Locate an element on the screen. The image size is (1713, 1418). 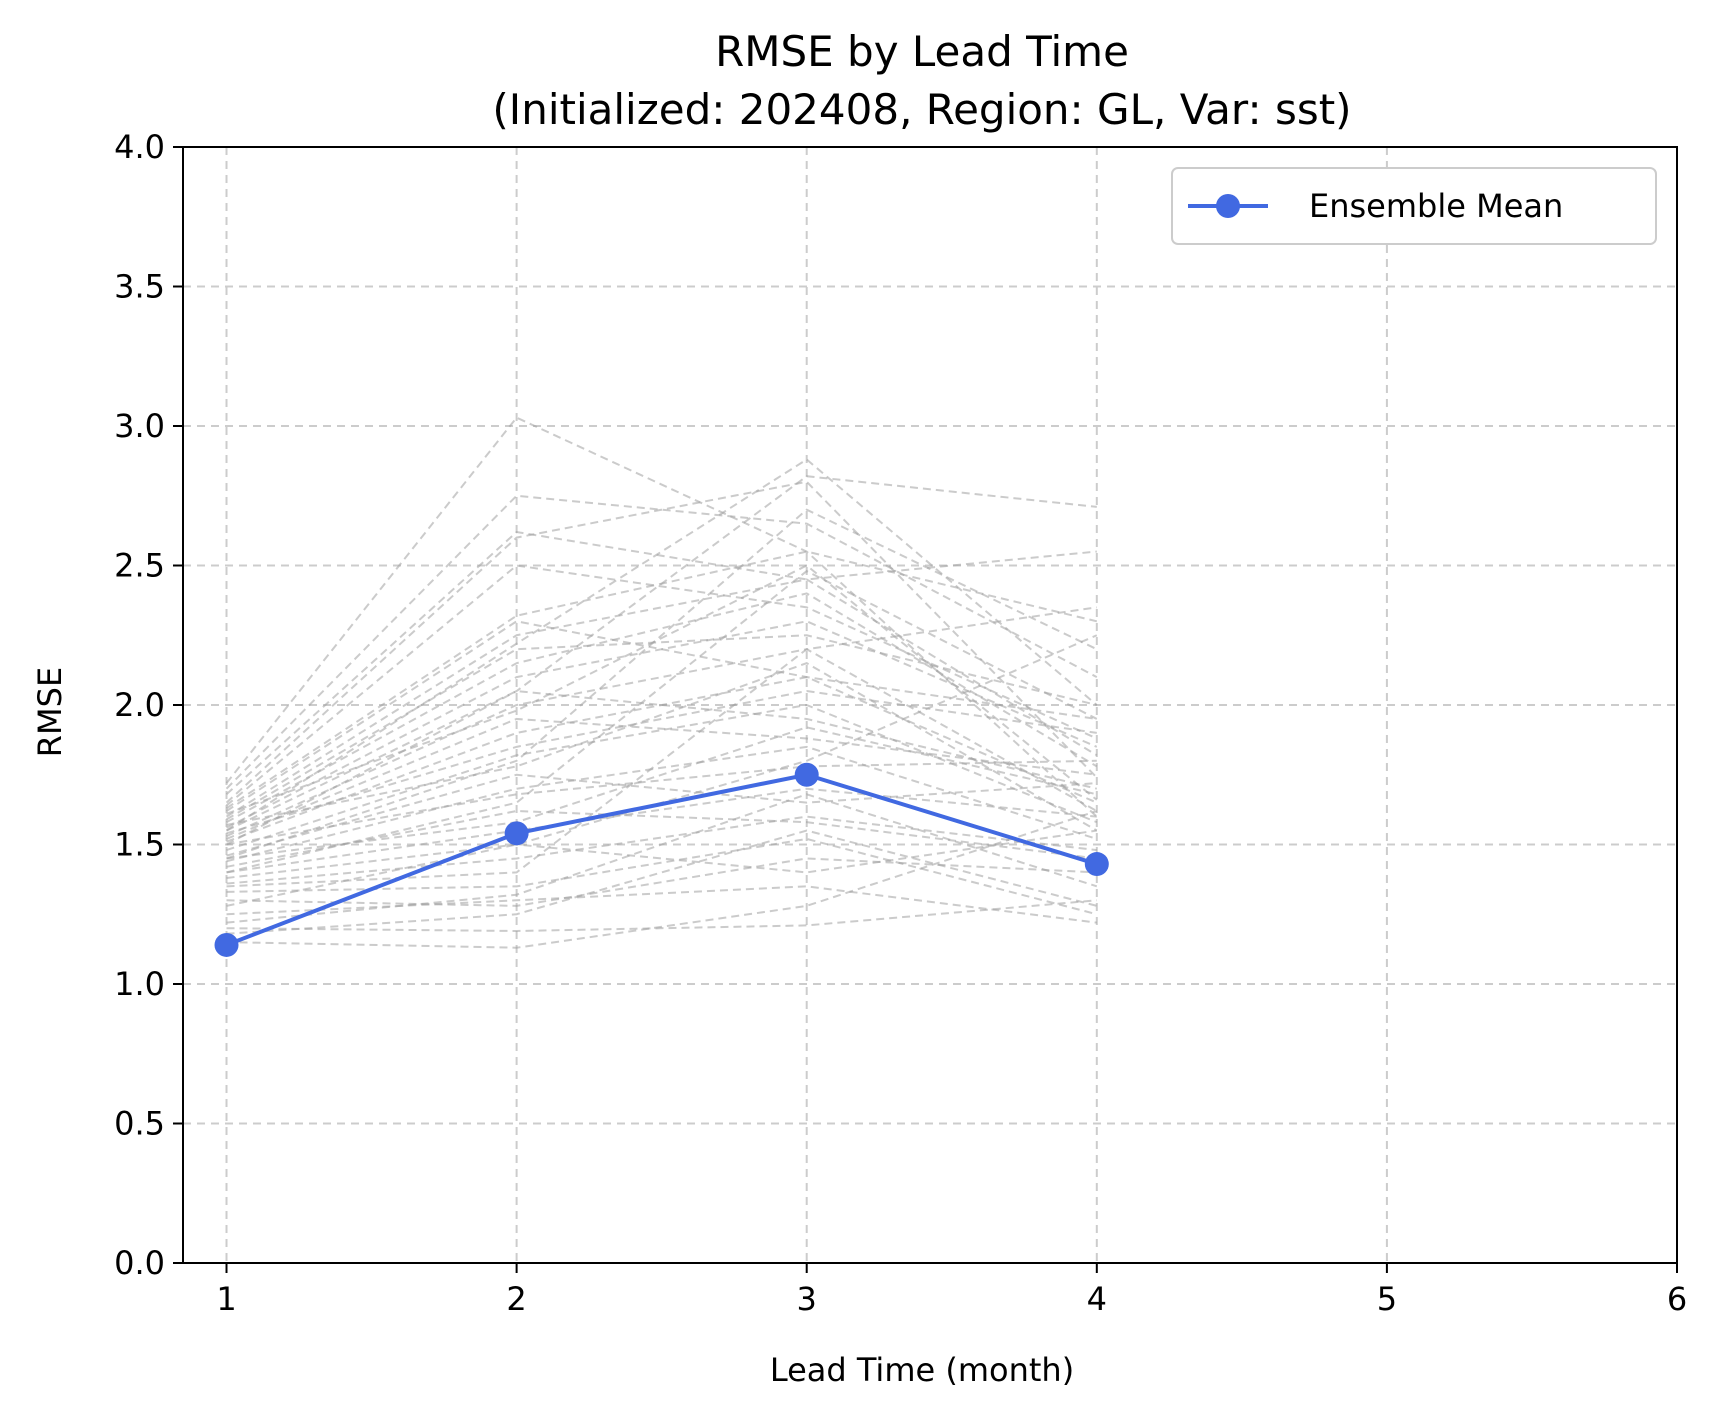
ensemble-mean-line is located at coordinates (661, 859).